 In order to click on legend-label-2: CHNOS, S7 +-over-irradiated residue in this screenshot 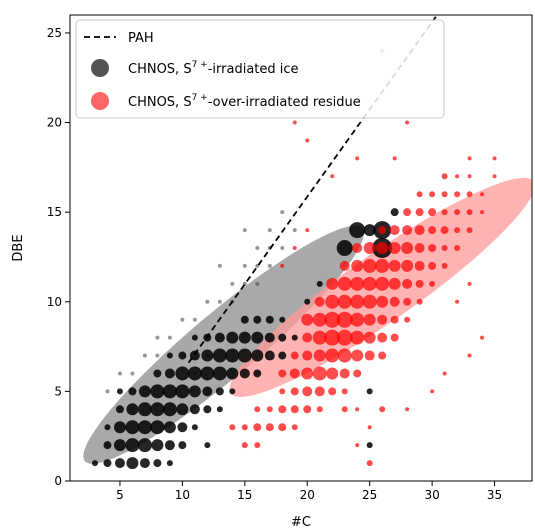, I will do `click(244, 101)`.